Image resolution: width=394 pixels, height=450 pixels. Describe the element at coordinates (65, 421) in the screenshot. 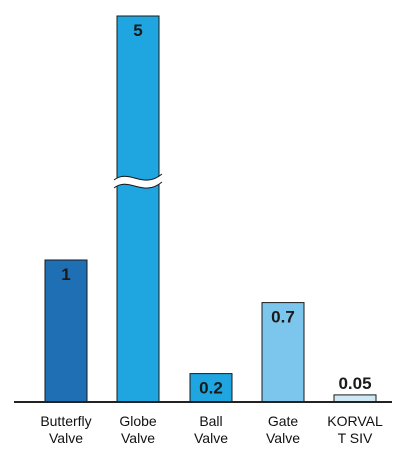

I see `category-label-0-0: Butterfly` at that location.